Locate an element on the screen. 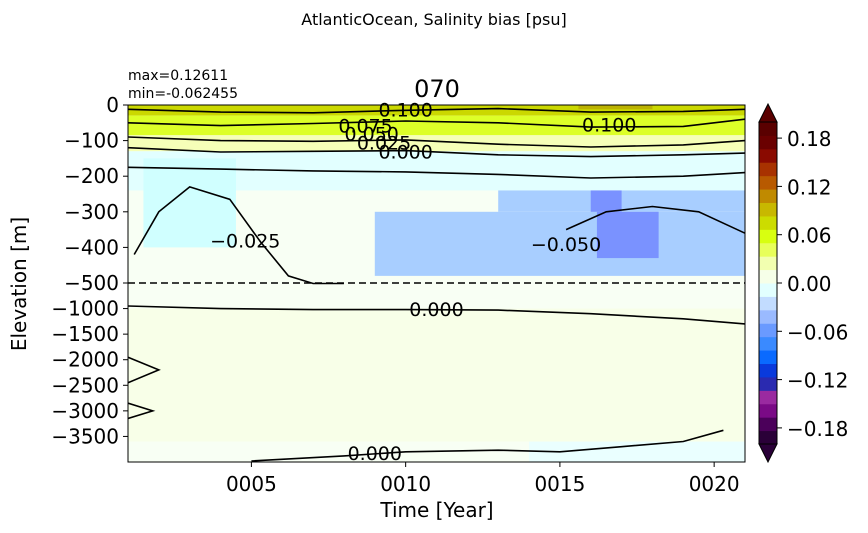  x-tick-label-1: 0010 is located at coordinates (405, 484).